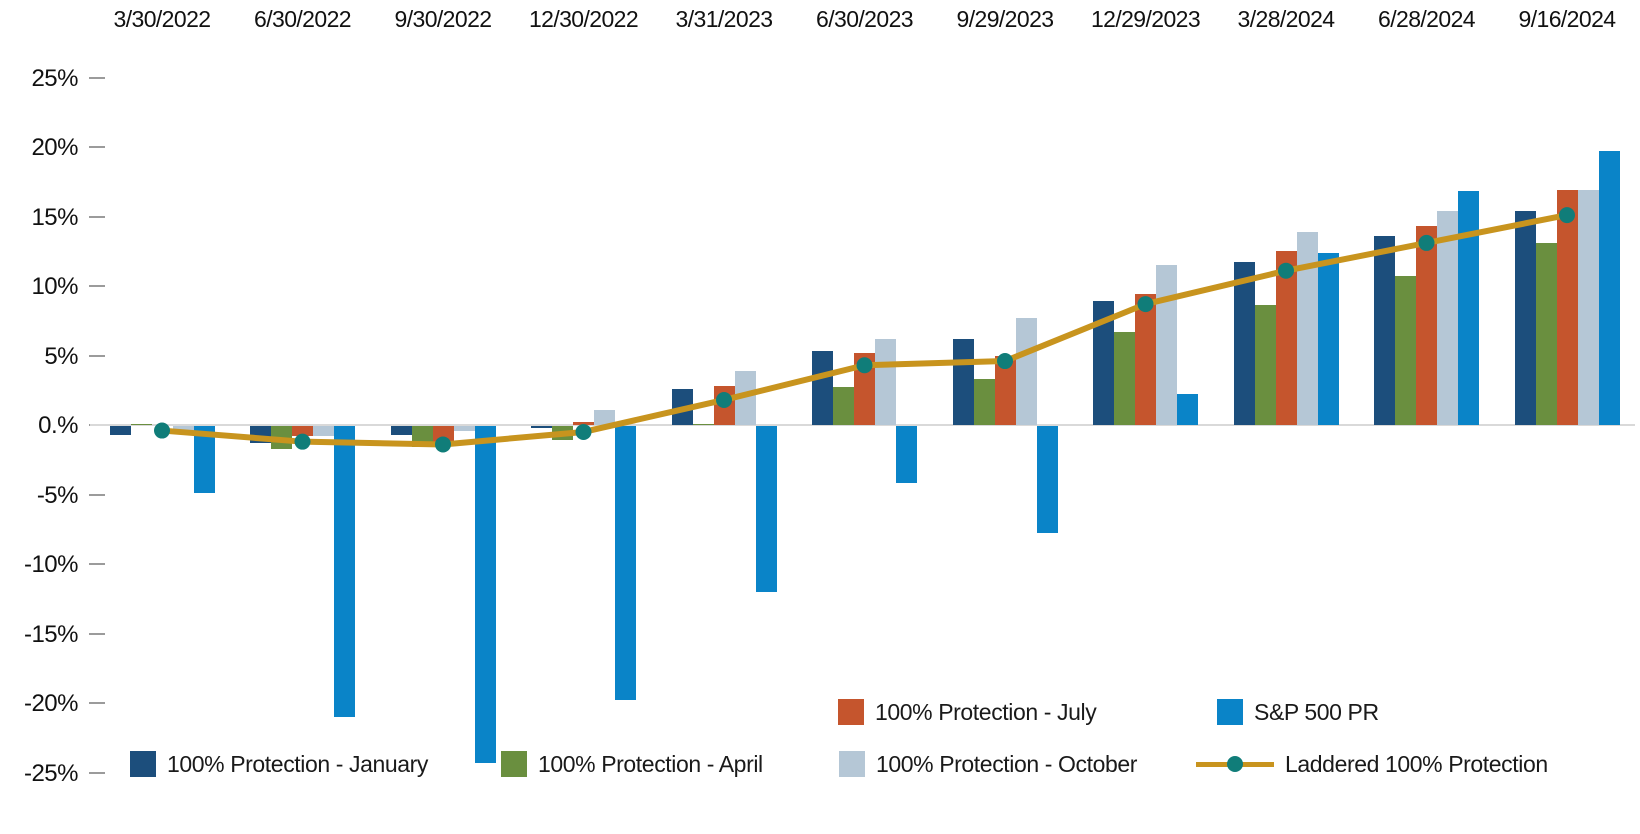 This screenshot has height=834, width=1640. What do you see at coordinates (57, 495) in the screenshot?
I see `y-tick-label: -5%` at bounding box center [57, 495].